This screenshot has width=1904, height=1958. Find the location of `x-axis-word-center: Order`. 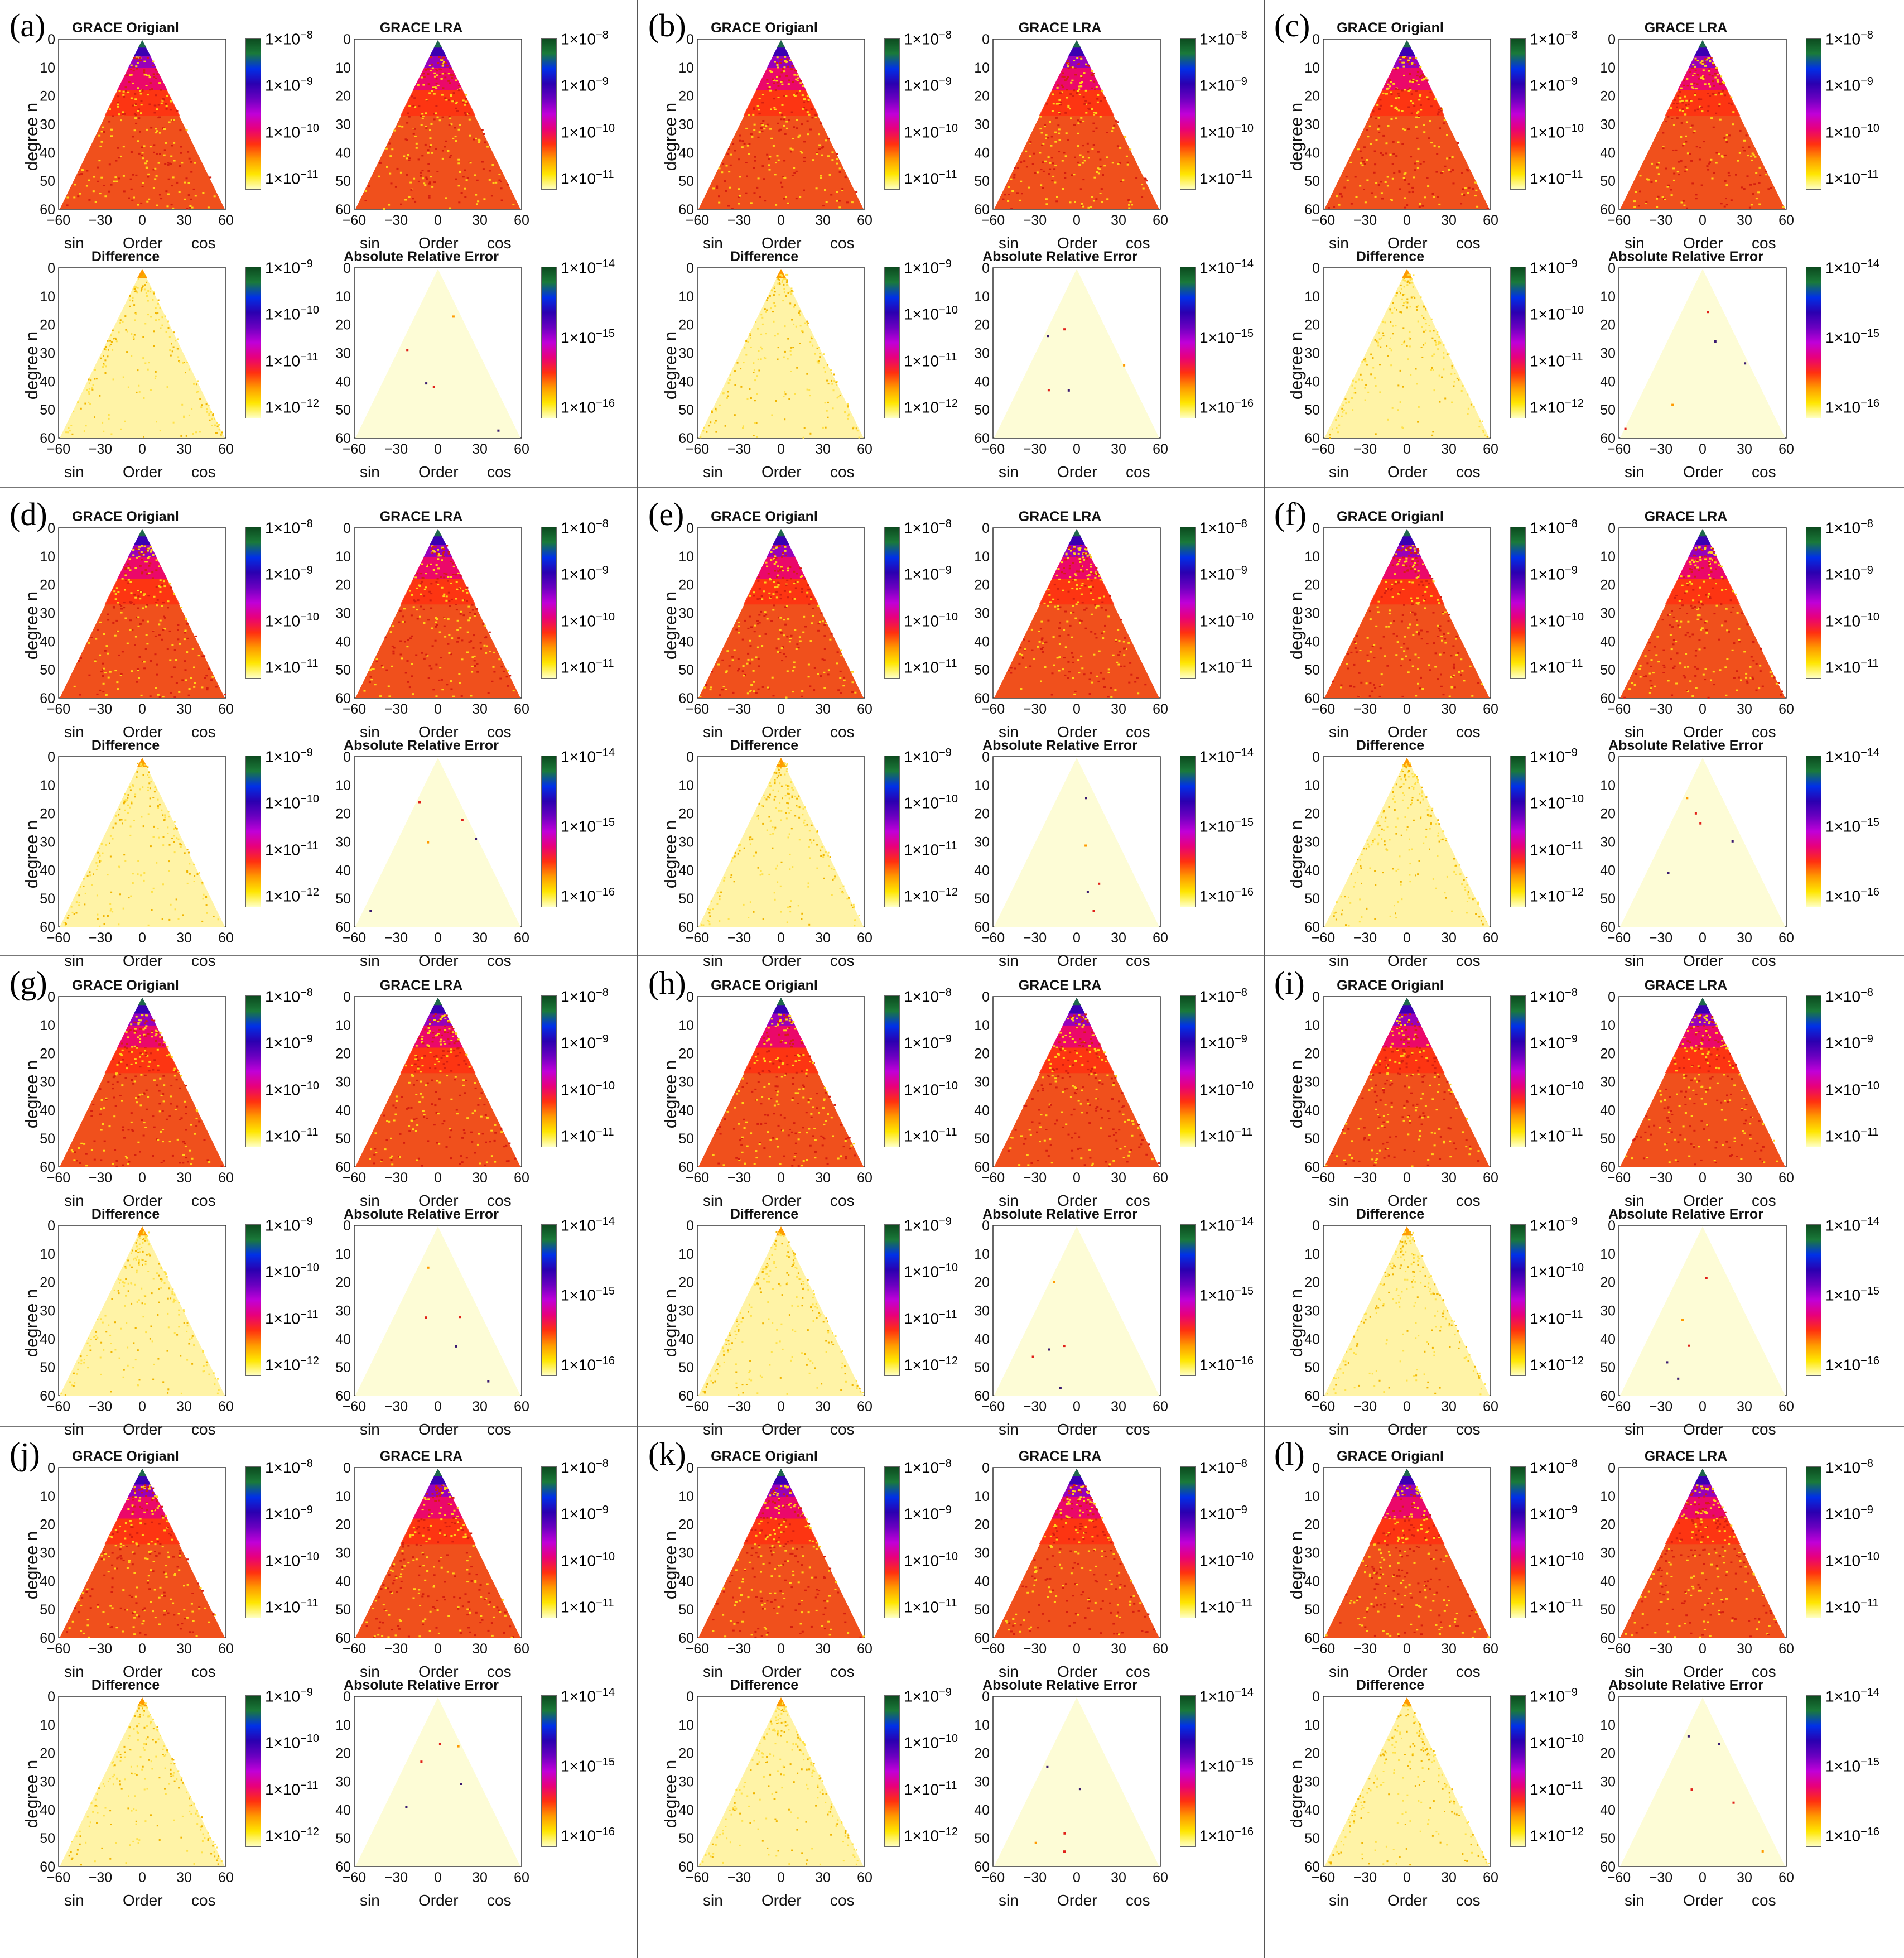

x-axis-word-center: Order is located at coordinates (1407, 243).